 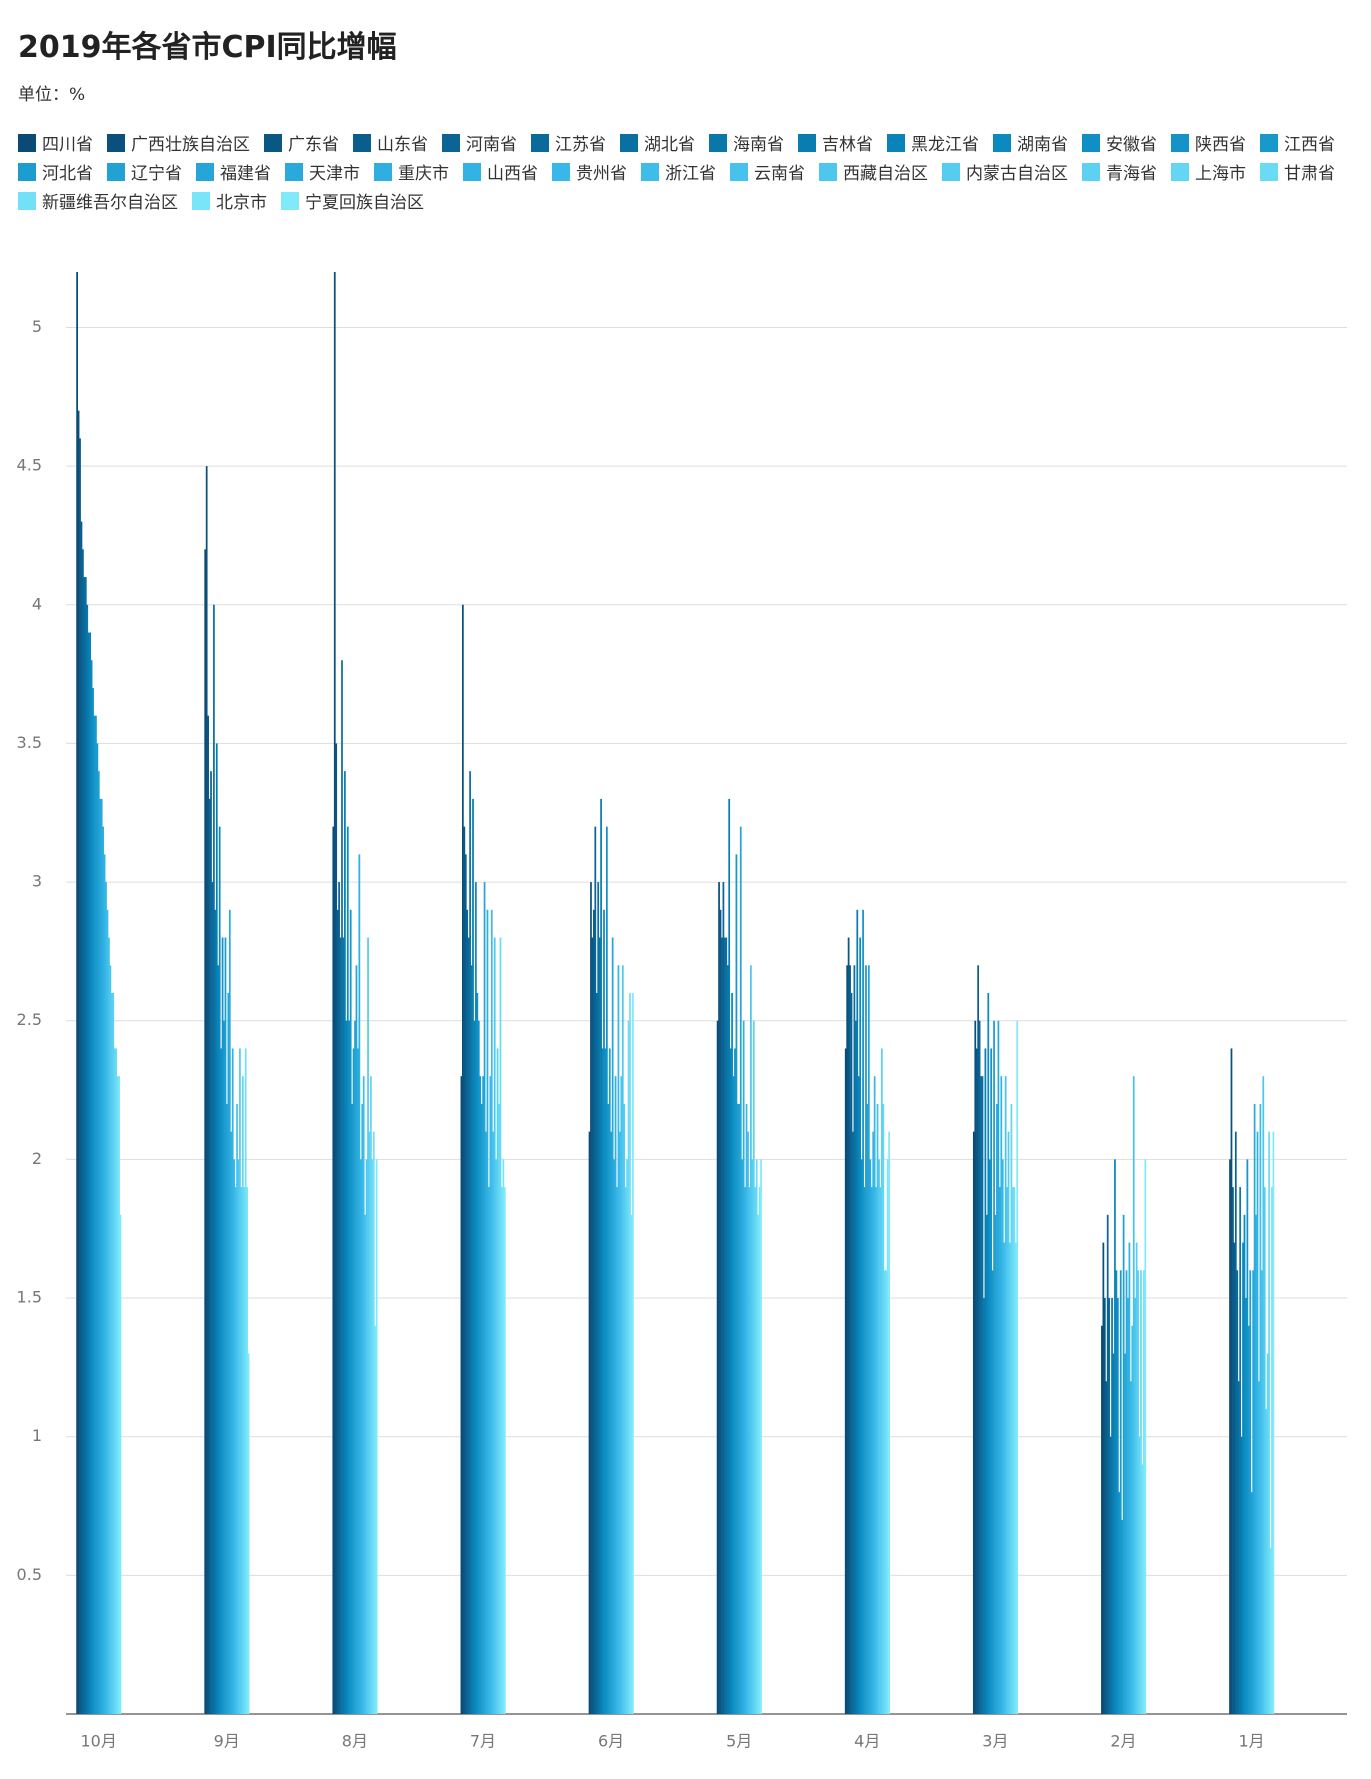 I want to click on legend-item: 云南省, so click(x=767, y=172).